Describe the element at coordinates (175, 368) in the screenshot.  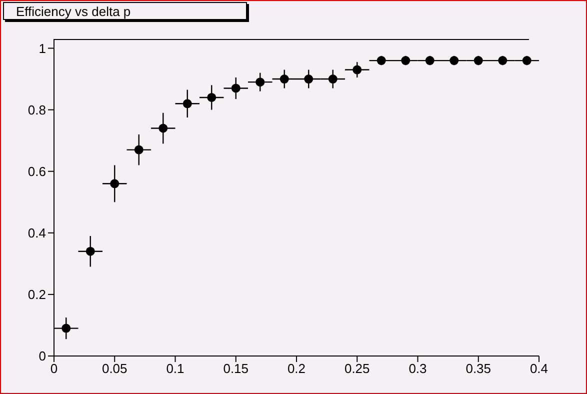
I see `x-tick-label: 0.1` at that location.